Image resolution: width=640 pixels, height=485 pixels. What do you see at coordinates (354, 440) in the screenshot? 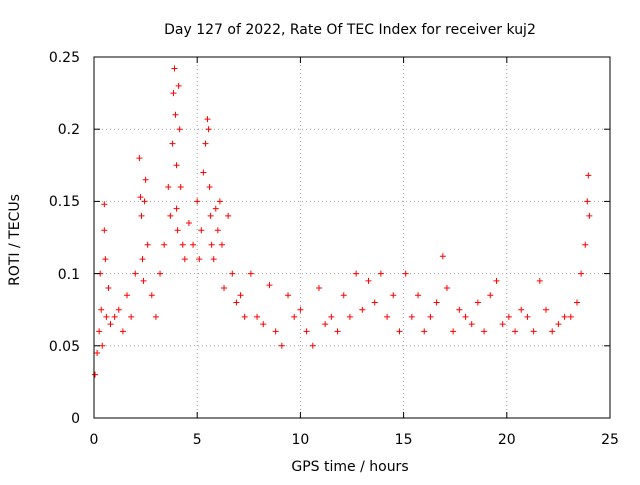
I see `x-tick-labels: 0 5 10 15 20 25` at bounding box center [354, 440].